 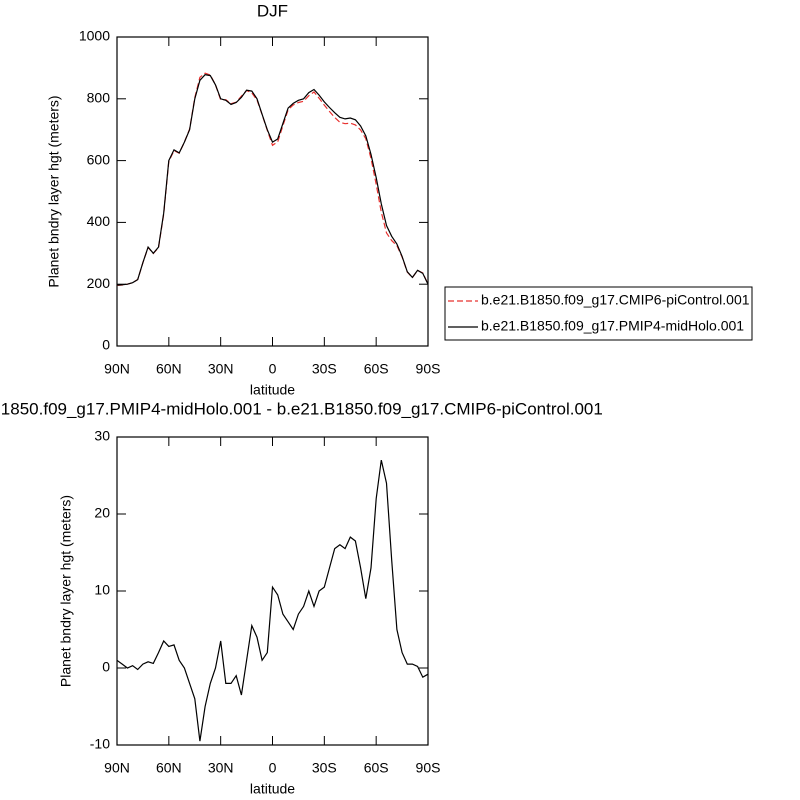 What do you see at coordinates (615, 300) in the screenshot?
I see `legend-label: b.e21.B1850.f09_g17.CMIP6-piControl.001` at bounding box center [615, 300].